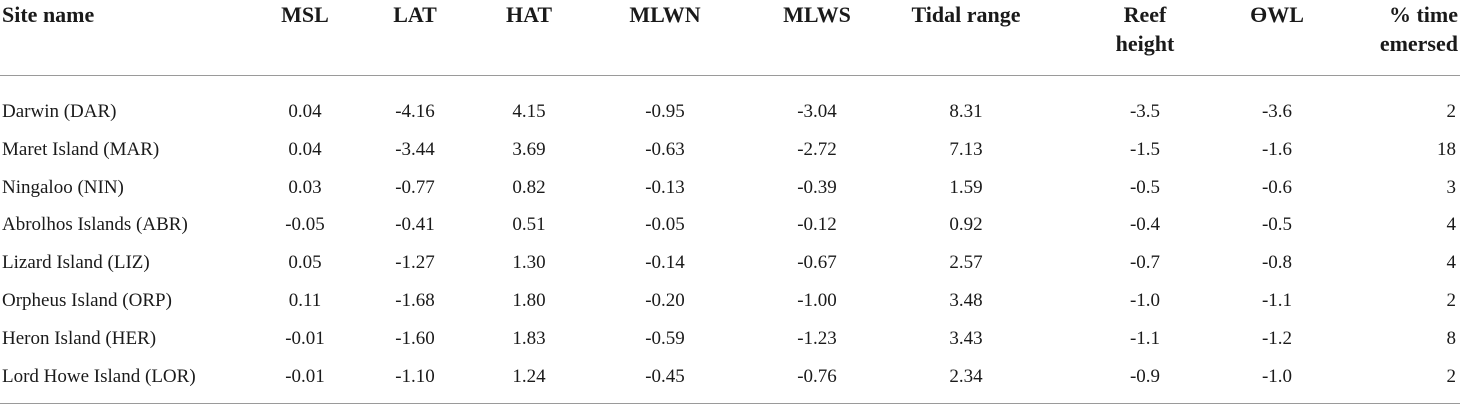 Image resolution: width=1460 pixels, height=405 pixels. What do you see at coordinates (966, 225) in the screenshot?
I see `cell-tidal-range: 0.92` at bounding box center [966, 225].